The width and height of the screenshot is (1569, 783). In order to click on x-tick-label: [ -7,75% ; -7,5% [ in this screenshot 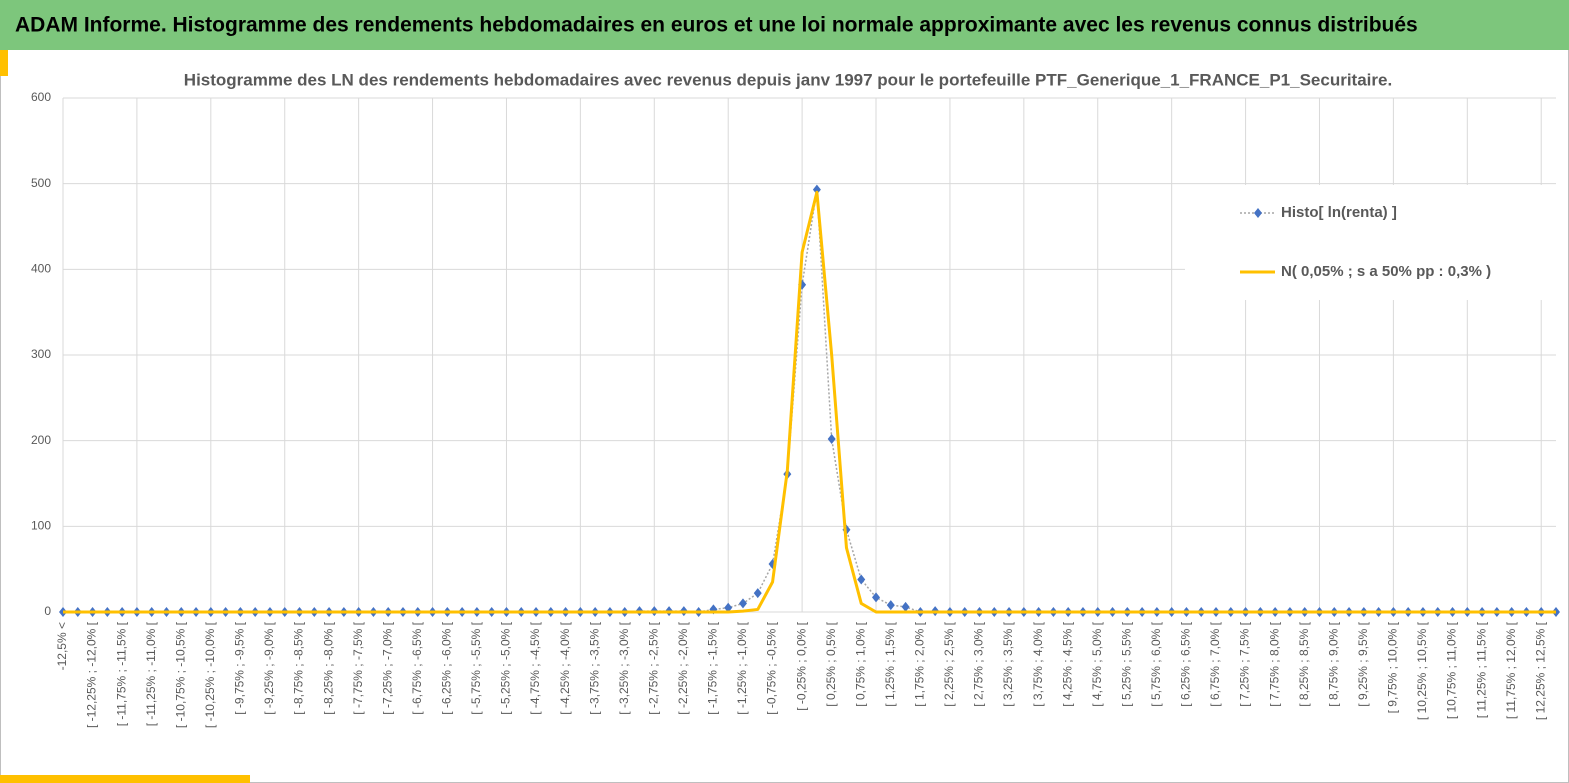, I will do `click(358, 667)`.